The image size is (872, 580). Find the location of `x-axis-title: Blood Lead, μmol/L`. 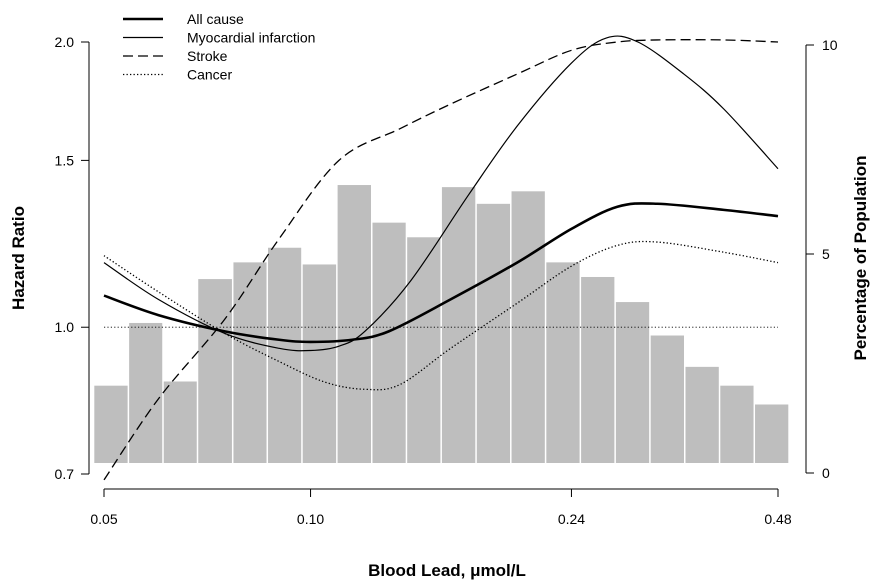

x-axis-title: Blood Lead, μmol/L is located at coordinates (447, 570).